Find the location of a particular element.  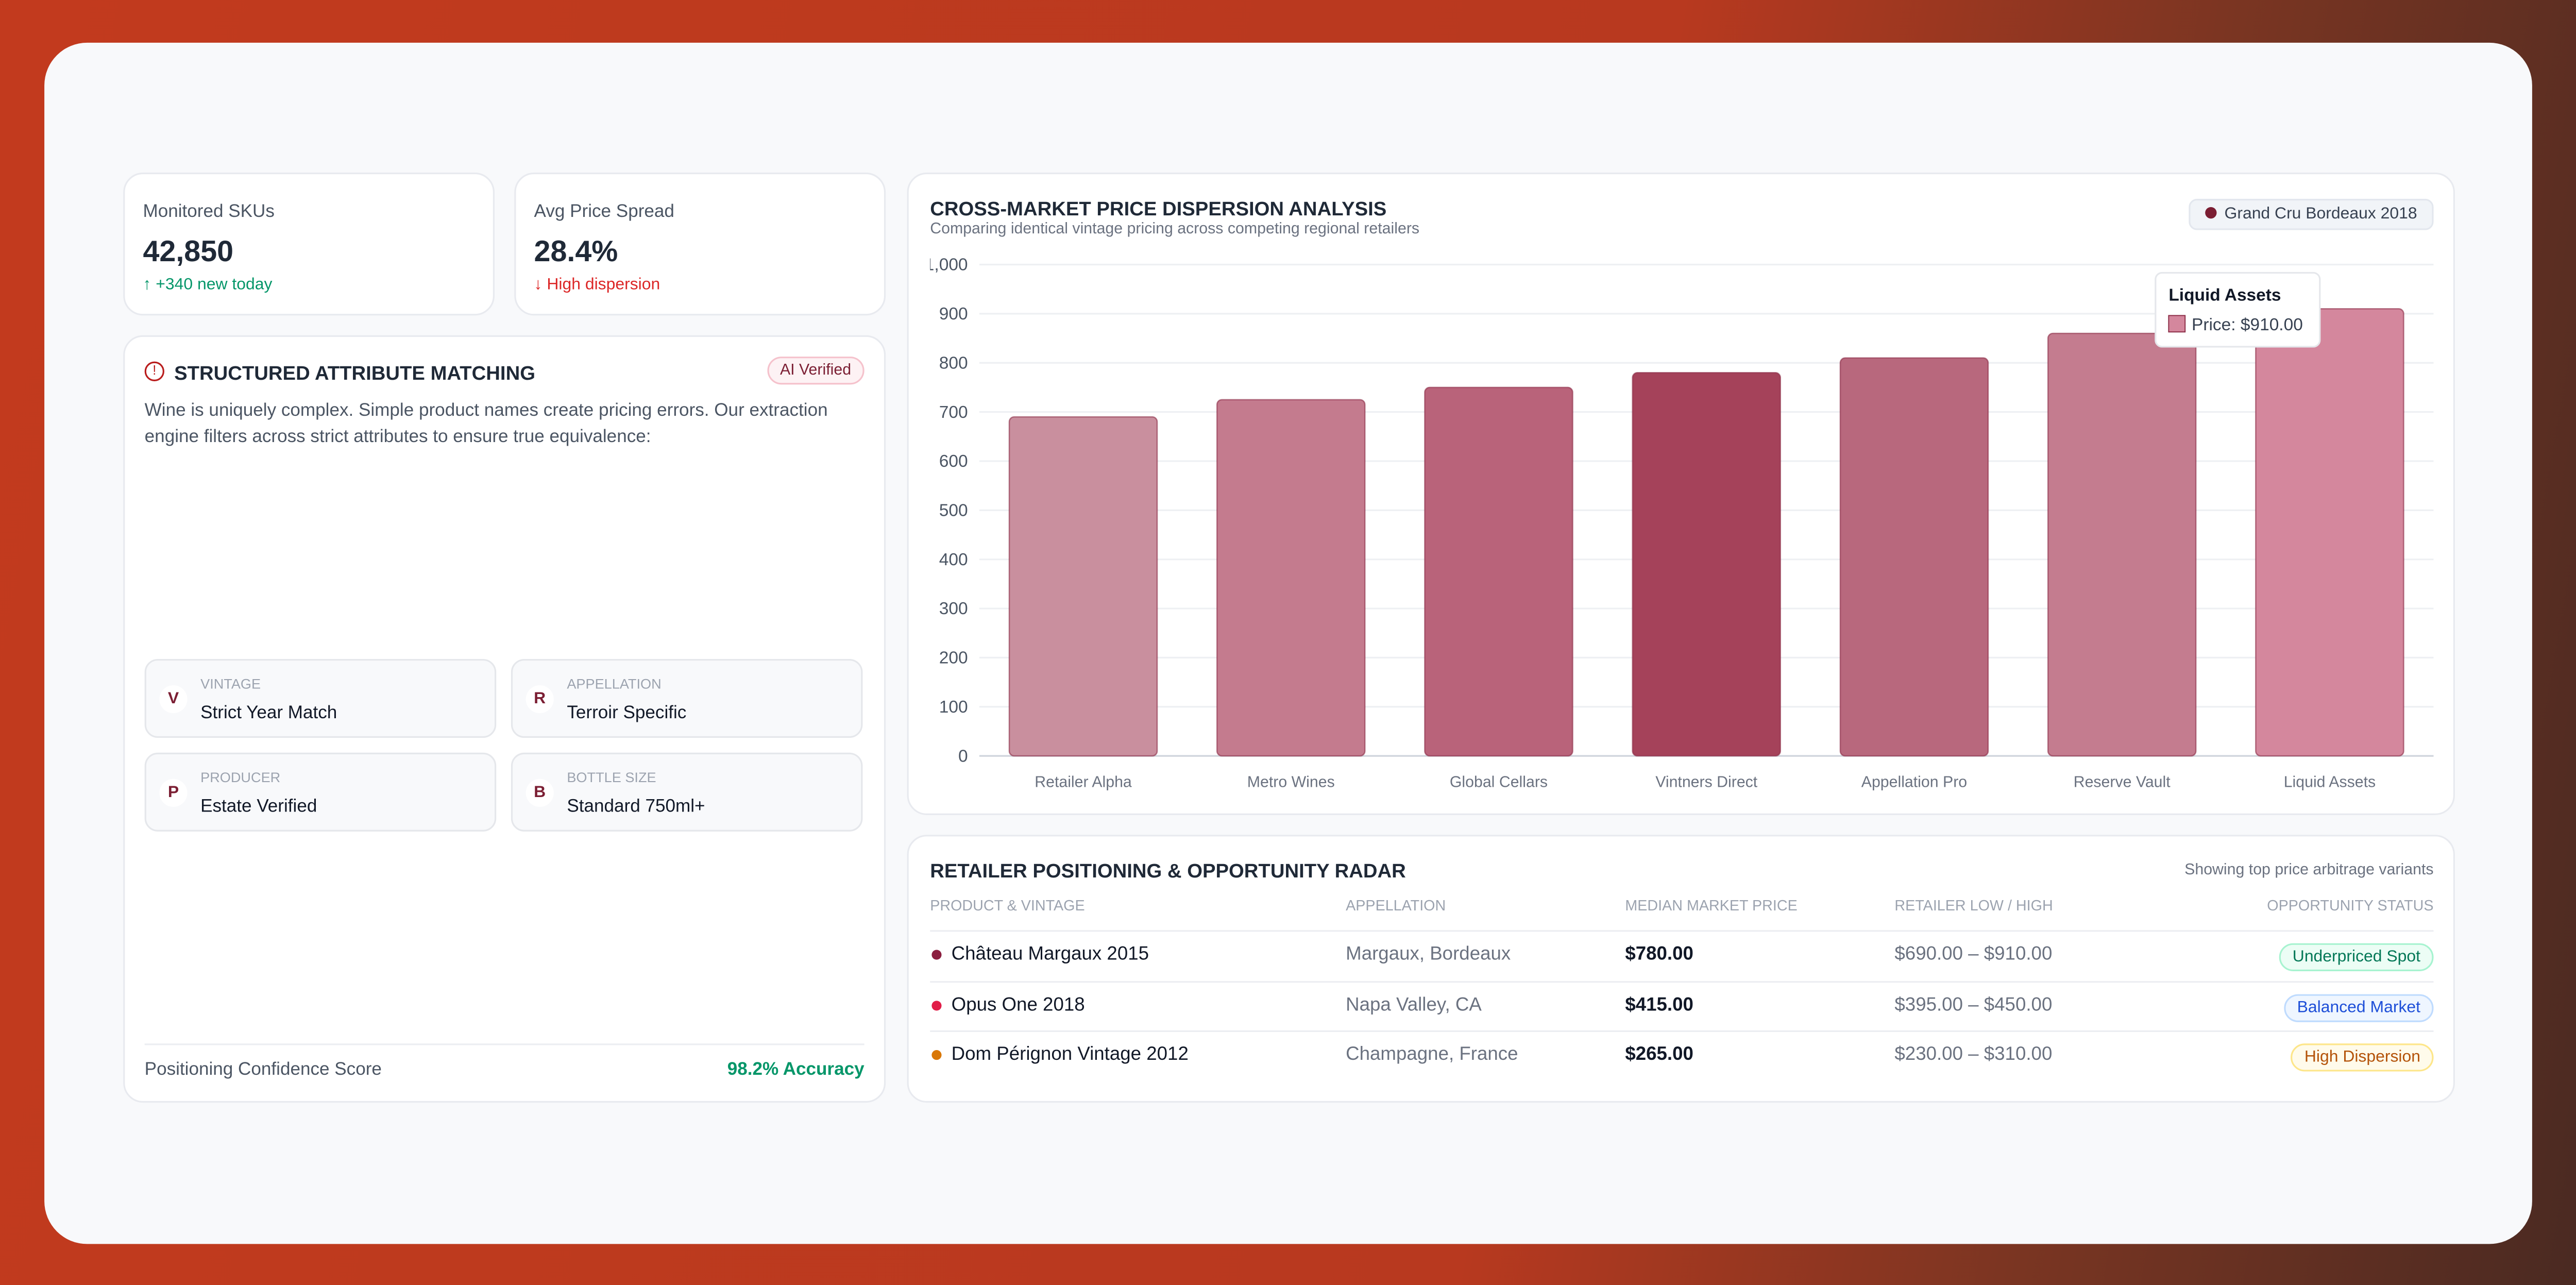

price-range: $690.00 – $910.00 is located at coordinates (1973, 954).